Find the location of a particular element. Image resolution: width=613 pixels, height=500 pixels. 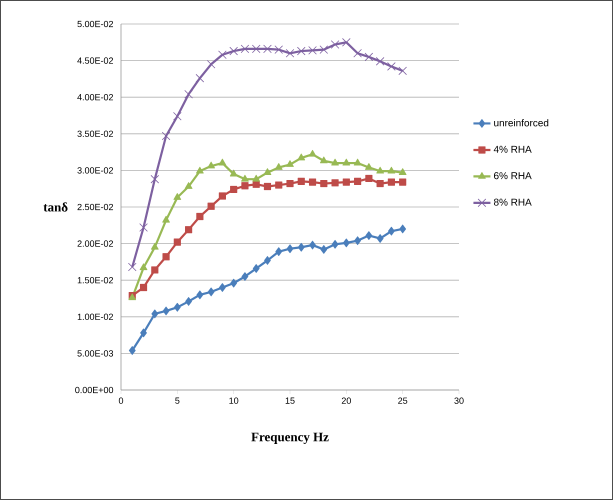

legend-label: 8% RHA is located at coordinates (513, 202).